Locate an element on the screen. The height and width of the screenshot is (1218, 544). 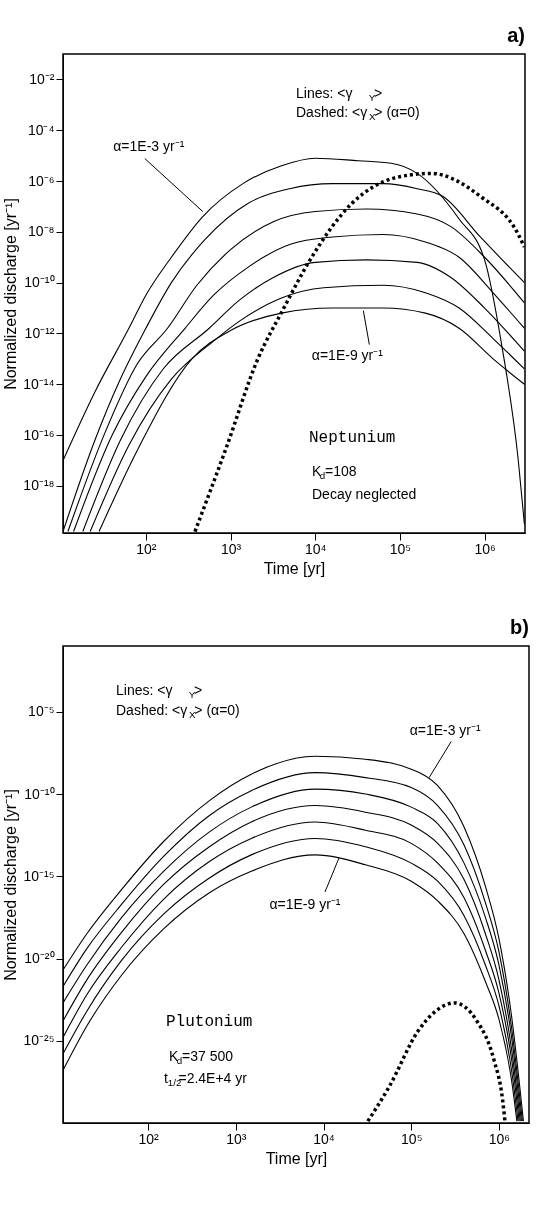
y-tick-label: 10⁻¹² is located at coordinates (39, 332).